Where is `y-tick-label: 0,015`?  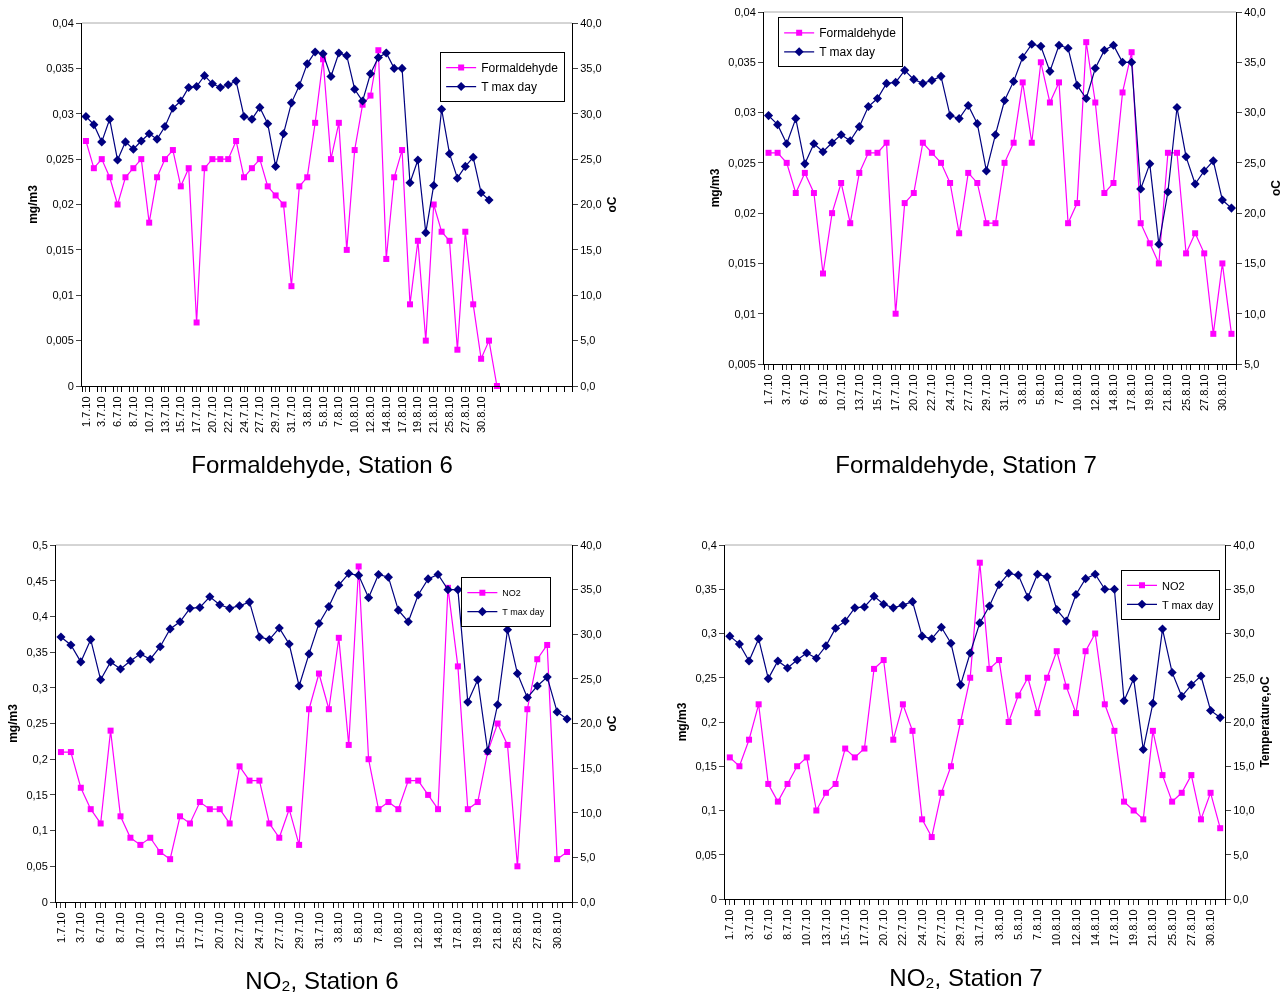 y-tick-label: 0,015 is located at coordinates (60, 249).